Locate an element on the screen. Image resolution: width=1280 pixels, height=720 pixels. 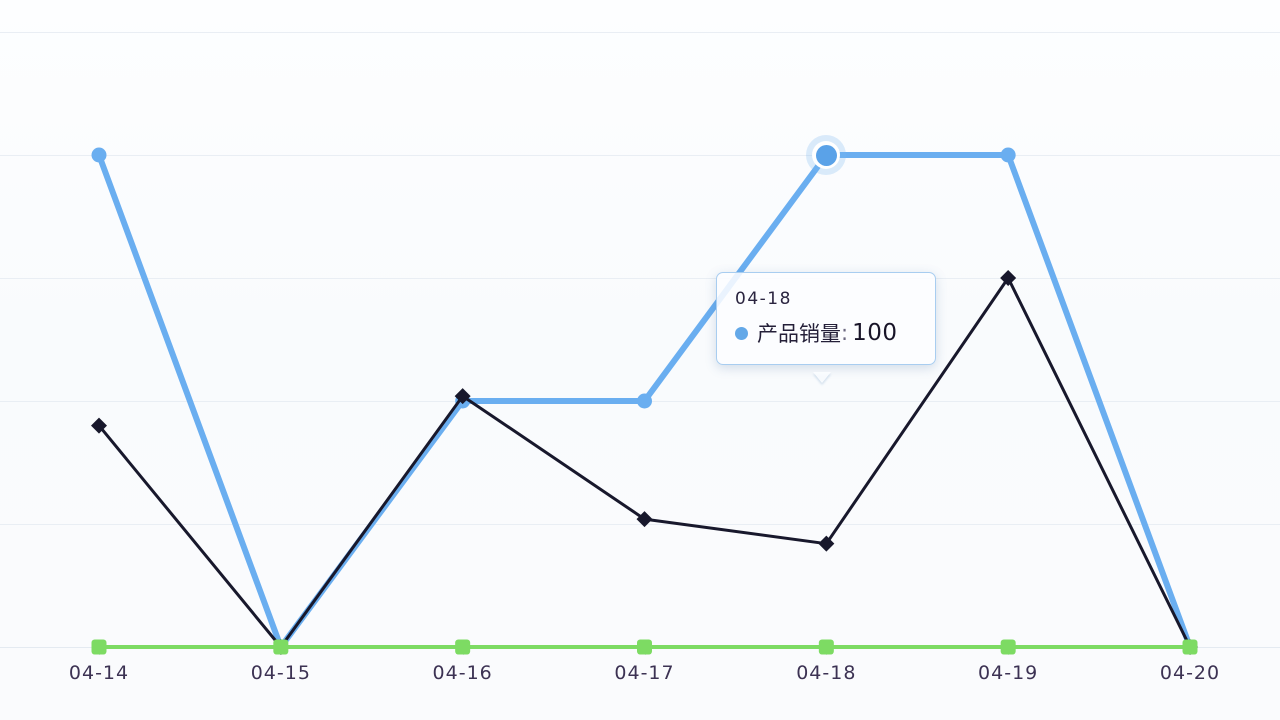
tooltip-series-row: 产品销量 : 100 is located at coordinates (826, 333).